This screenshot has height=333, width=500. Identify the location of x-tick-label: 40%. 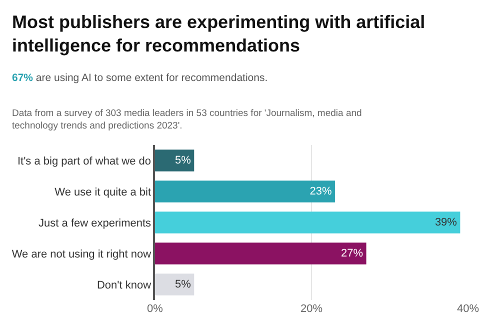
(468, 309).